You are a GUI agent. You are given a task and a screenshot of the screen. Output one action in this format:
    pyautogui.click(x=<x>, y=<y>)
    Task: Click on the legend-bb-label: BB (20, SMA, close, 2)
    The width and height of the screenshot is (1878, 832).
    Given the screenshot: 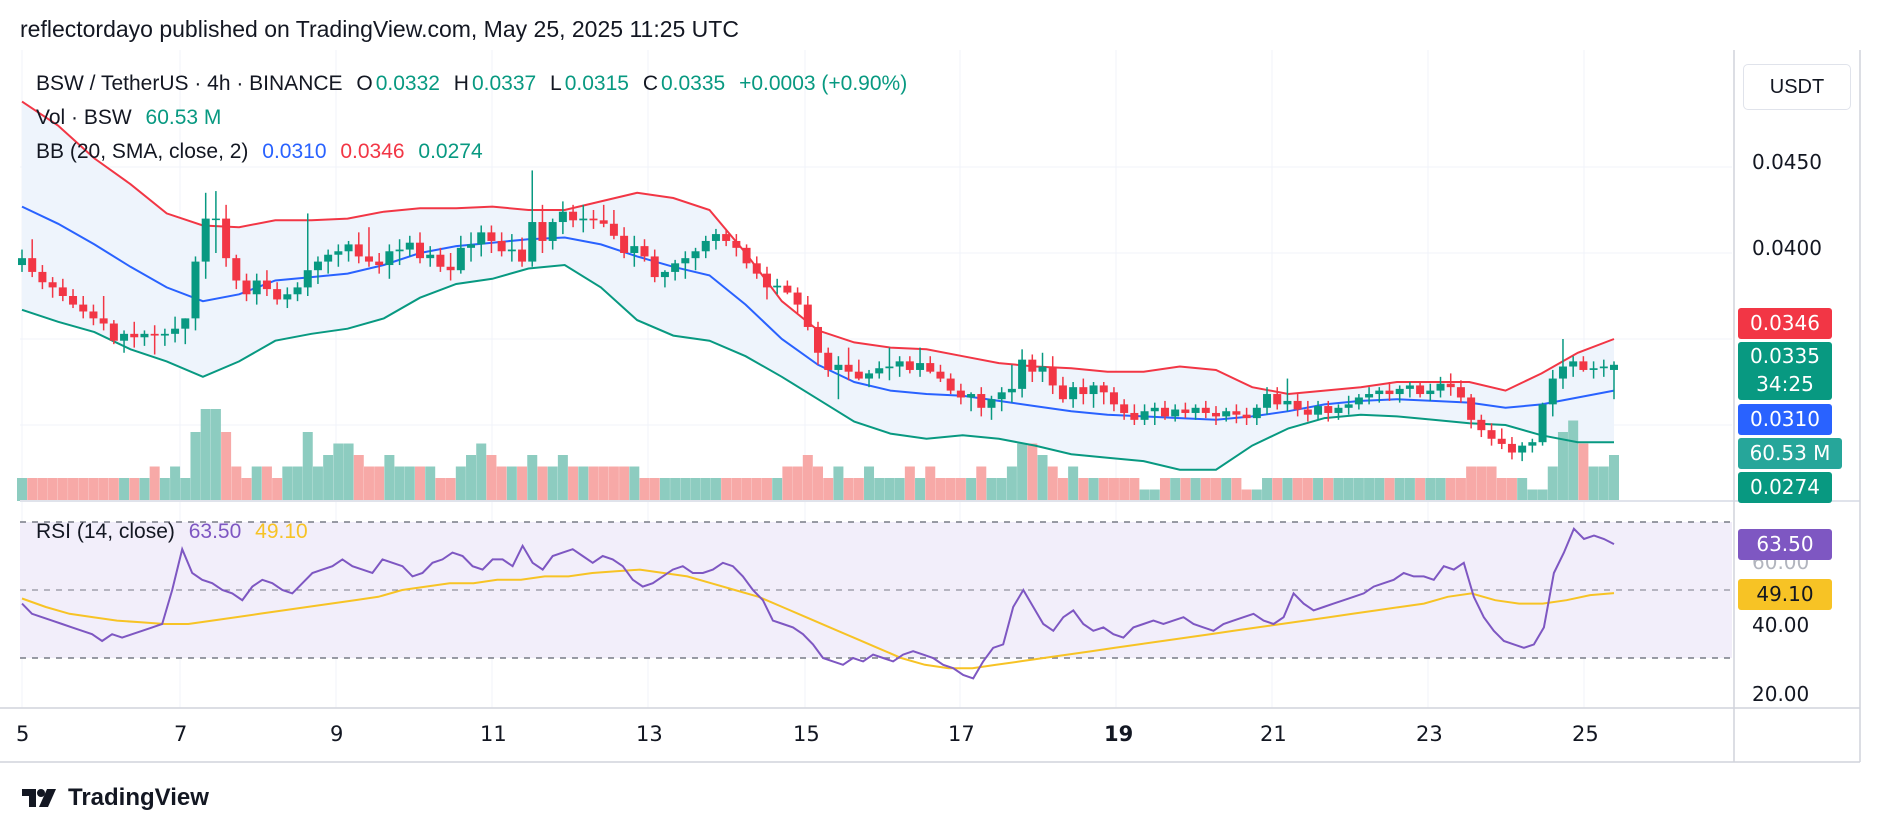 What is the action you would take?
    pyautogui.click(x=142, y=151)
    